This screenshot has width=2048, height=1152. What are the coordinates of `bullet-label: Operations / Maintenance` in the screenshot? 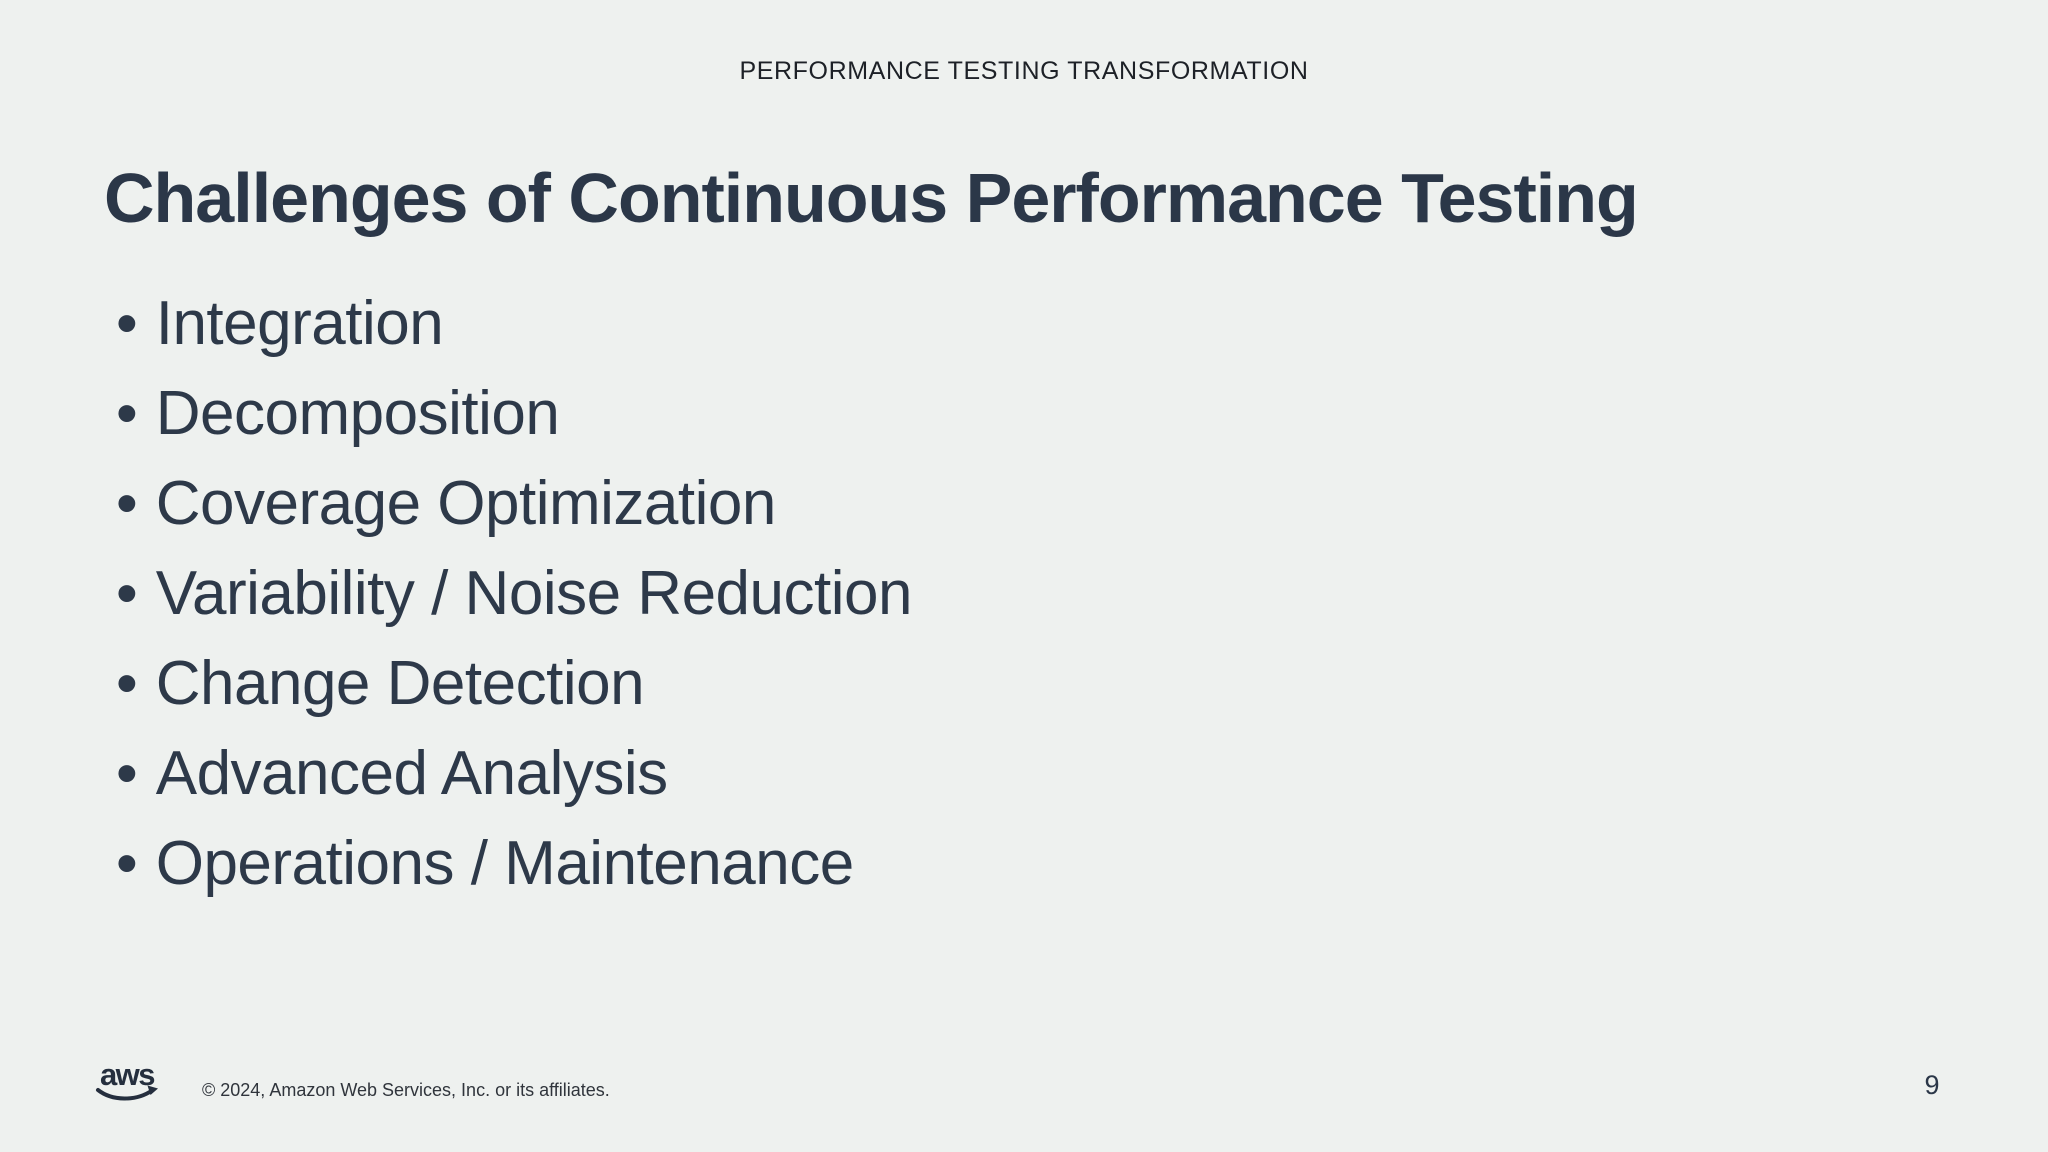 It's located at (504, 863).